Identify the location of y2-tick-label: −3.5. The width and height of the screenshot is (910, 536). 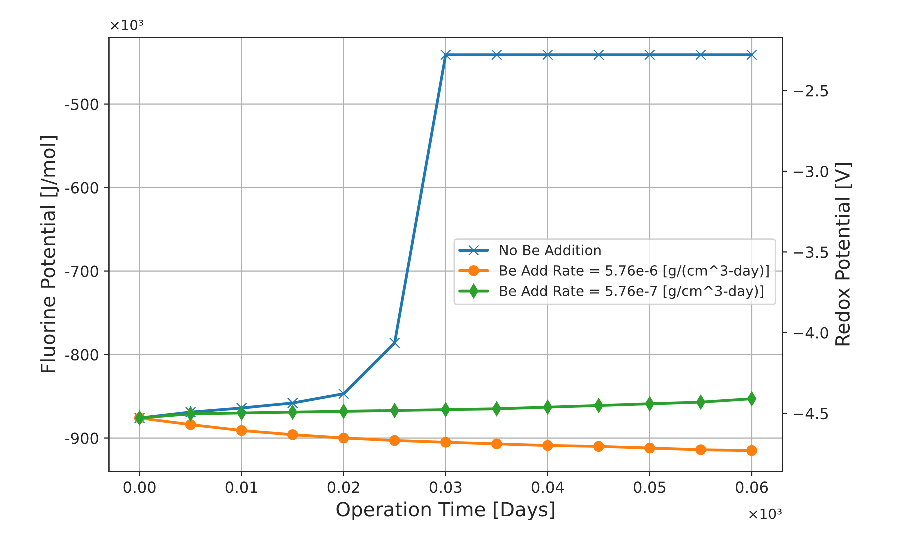
(811, 252).